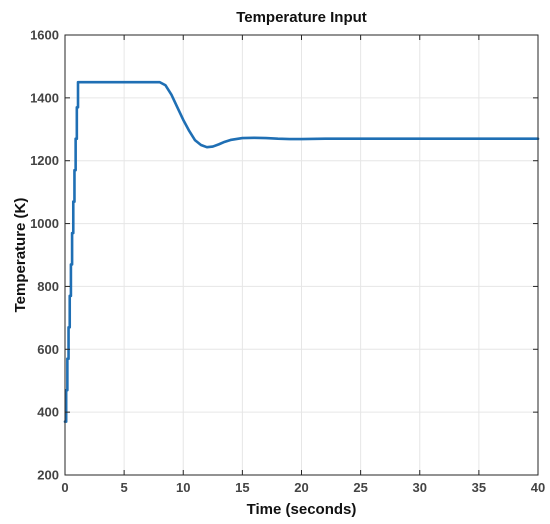  What do you see at coordinates (479, 487) in the screenshot?
I see `x-tick-label: 35` at bounding box center [479, 487].